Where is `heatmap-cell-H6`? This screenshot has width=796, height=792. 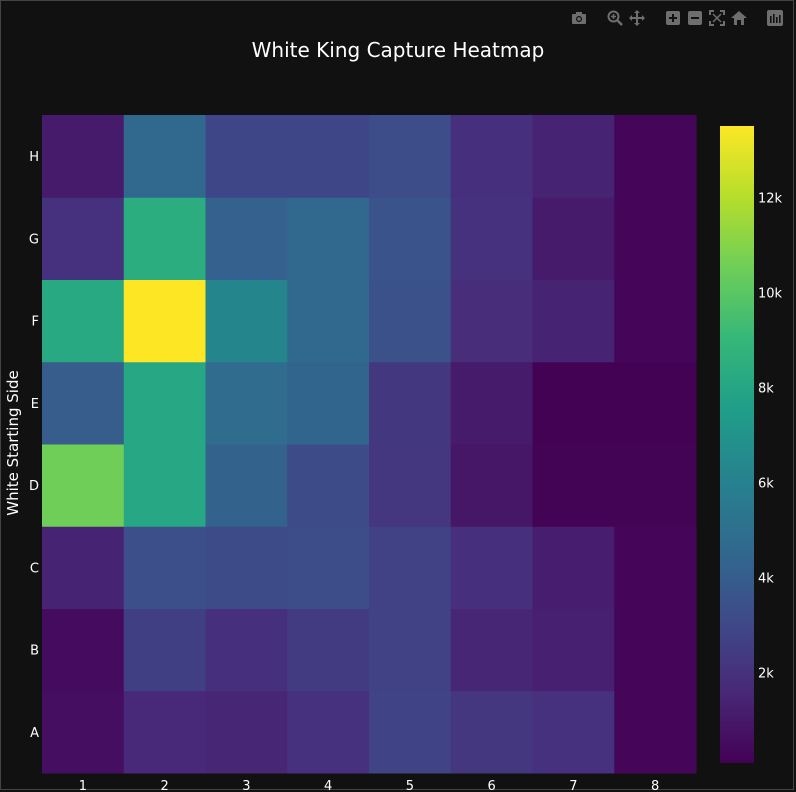 heatmap-cell-H6 is located at coordinates (491, 156).